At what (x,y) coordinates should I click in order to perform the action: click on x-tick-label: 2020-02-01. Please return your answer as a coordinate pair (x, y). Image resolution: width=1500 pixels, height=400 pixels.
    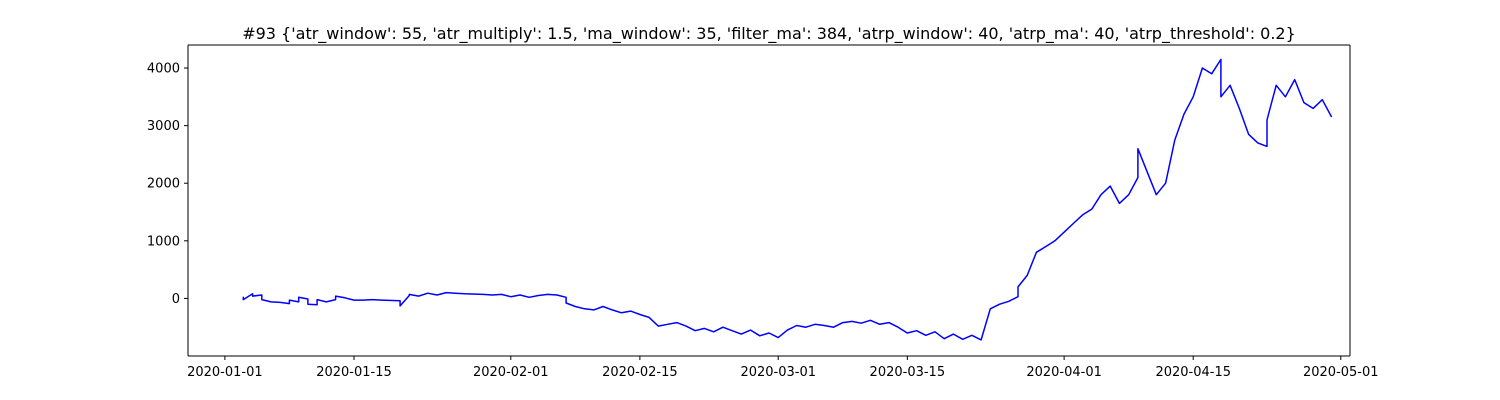
    Looking at the image, I should click on (511, 372).